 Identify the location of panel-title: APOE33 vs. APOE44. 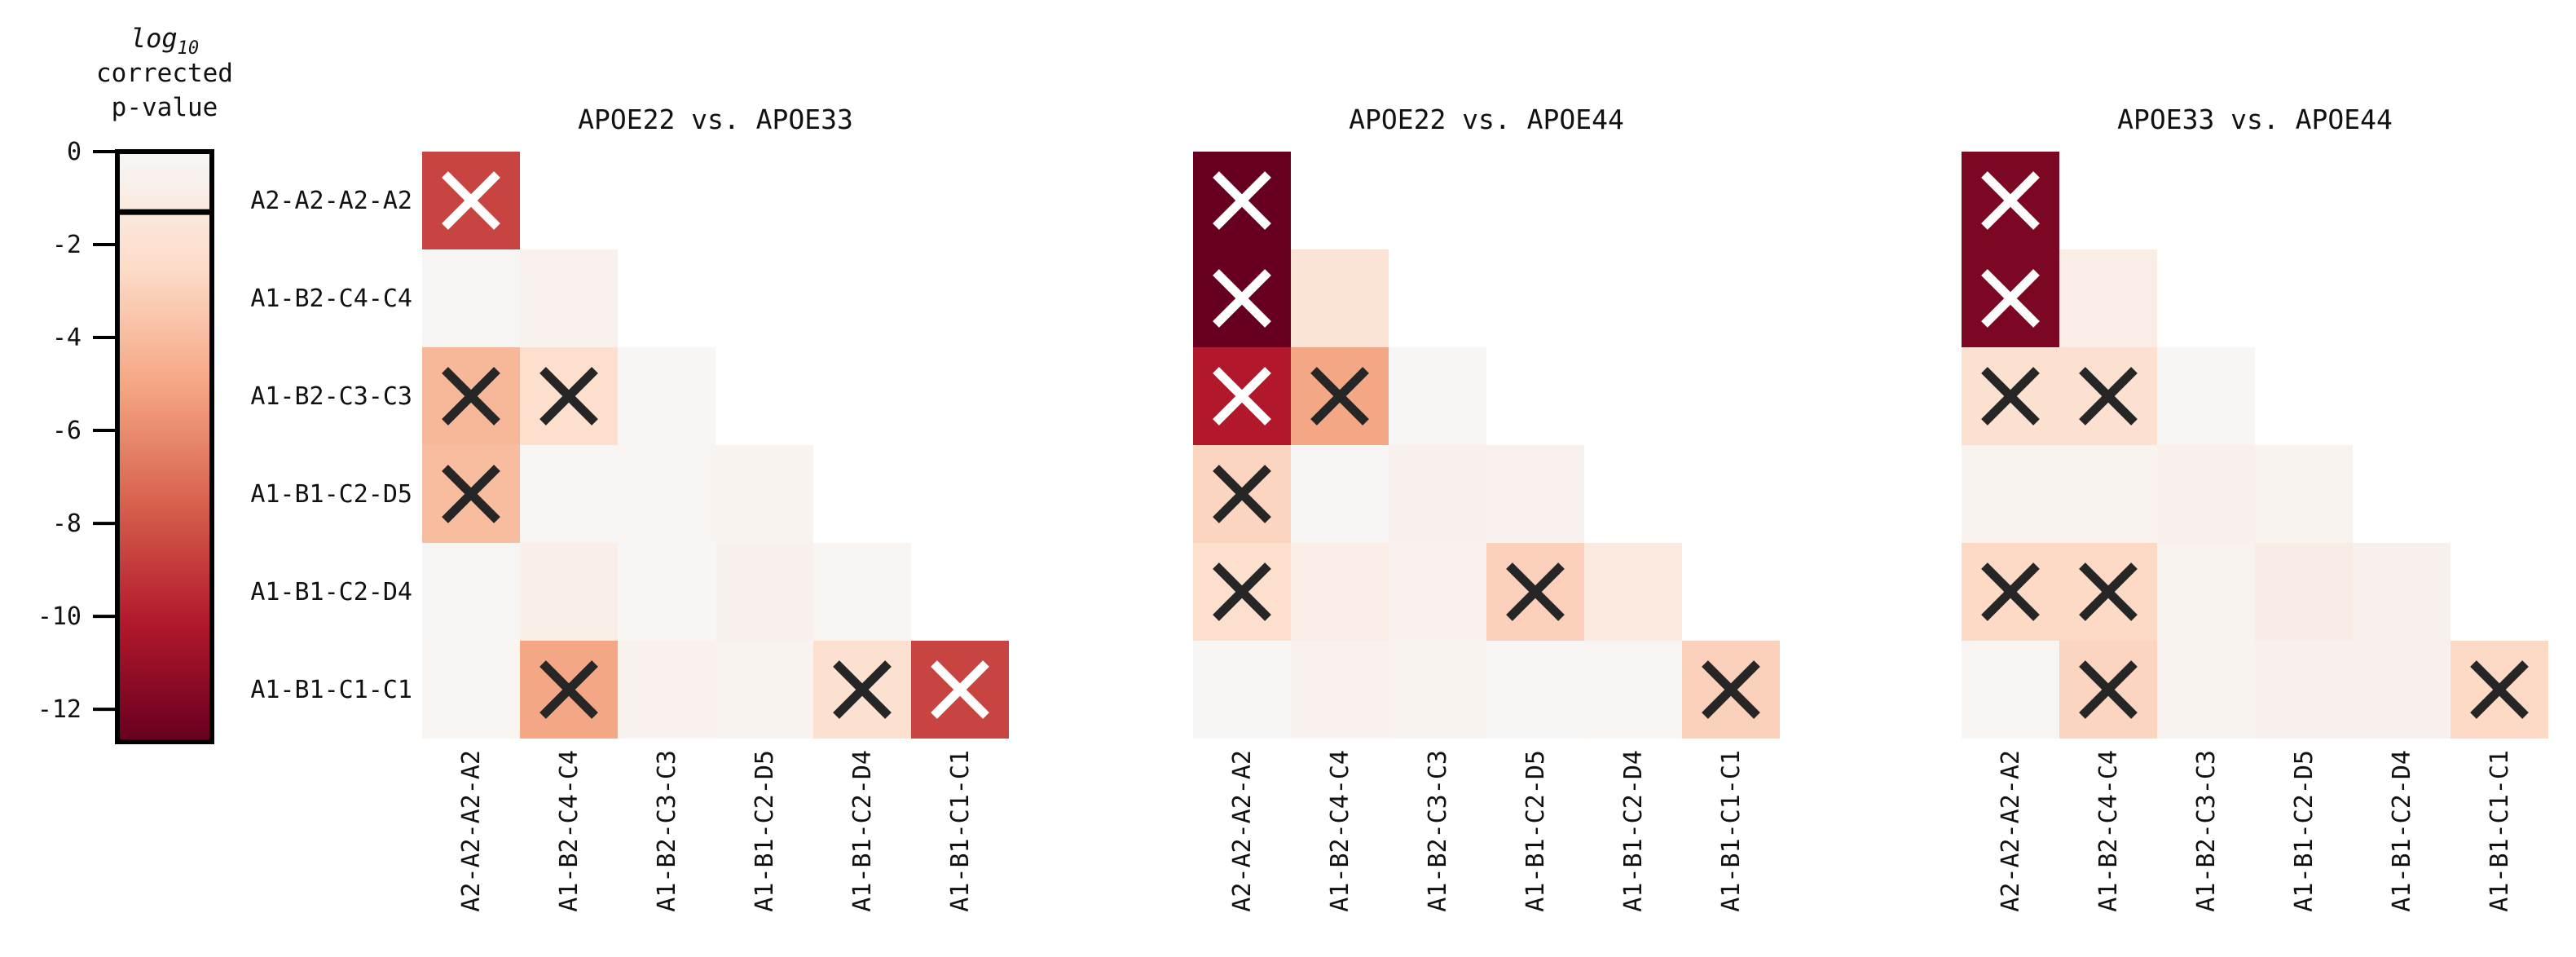
(2255, 119).